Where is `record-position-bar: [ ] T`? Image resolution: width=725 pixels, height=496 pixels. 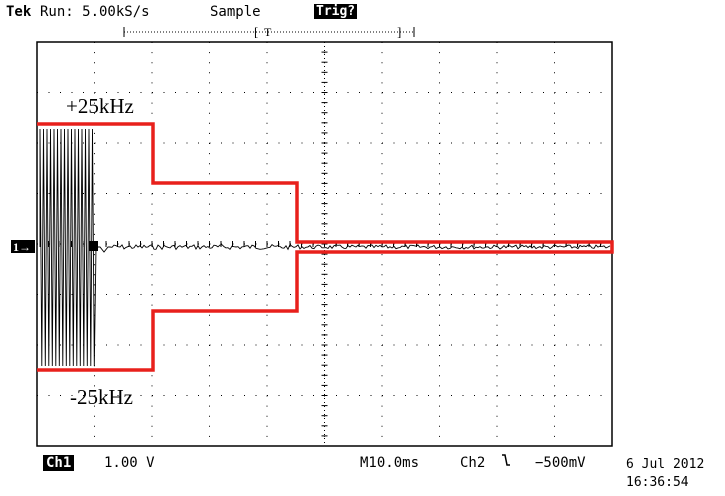
record-position-bar: [ ] T is located at coordinates (269, 31).